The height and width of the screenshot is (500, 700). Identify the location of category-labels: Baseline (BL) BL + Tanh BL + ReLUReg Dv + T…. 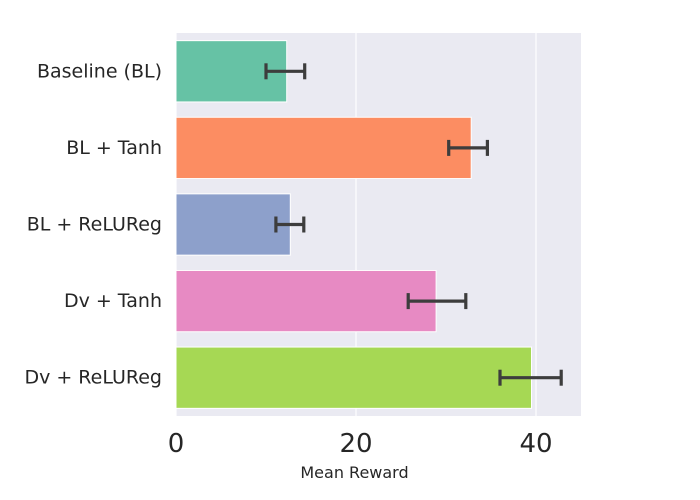
(93, 224).